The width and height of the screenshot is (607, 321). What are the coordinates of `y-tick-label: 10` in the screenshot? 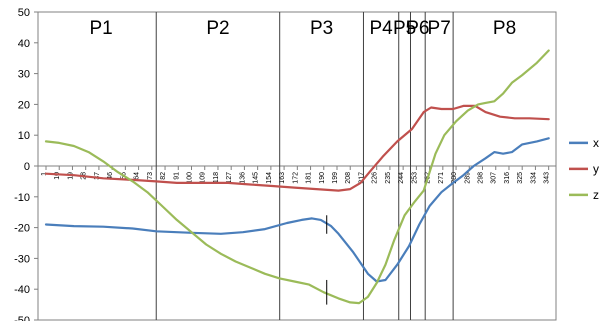 It's located at (24, 136).